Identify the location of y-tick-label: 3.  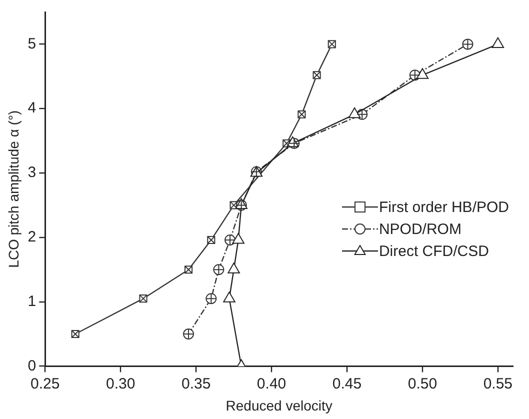
(32, 173).